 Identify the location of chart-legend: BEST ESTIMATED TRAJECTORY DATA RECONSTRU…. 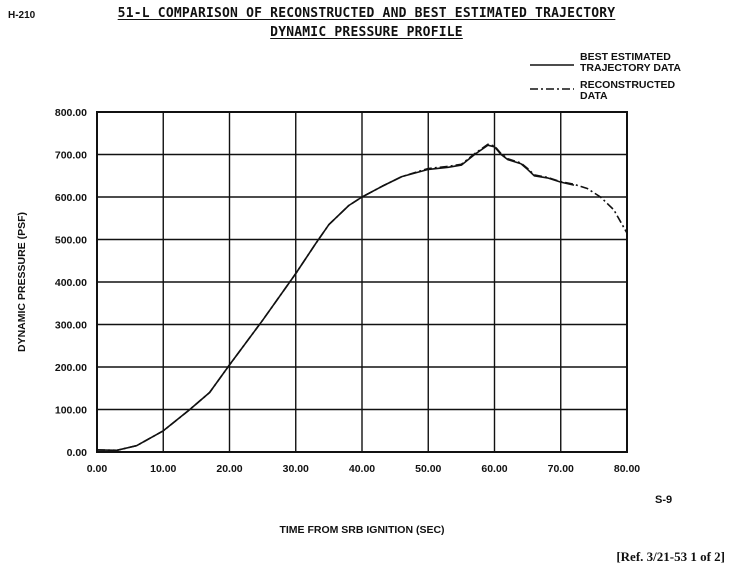
(630, 78).